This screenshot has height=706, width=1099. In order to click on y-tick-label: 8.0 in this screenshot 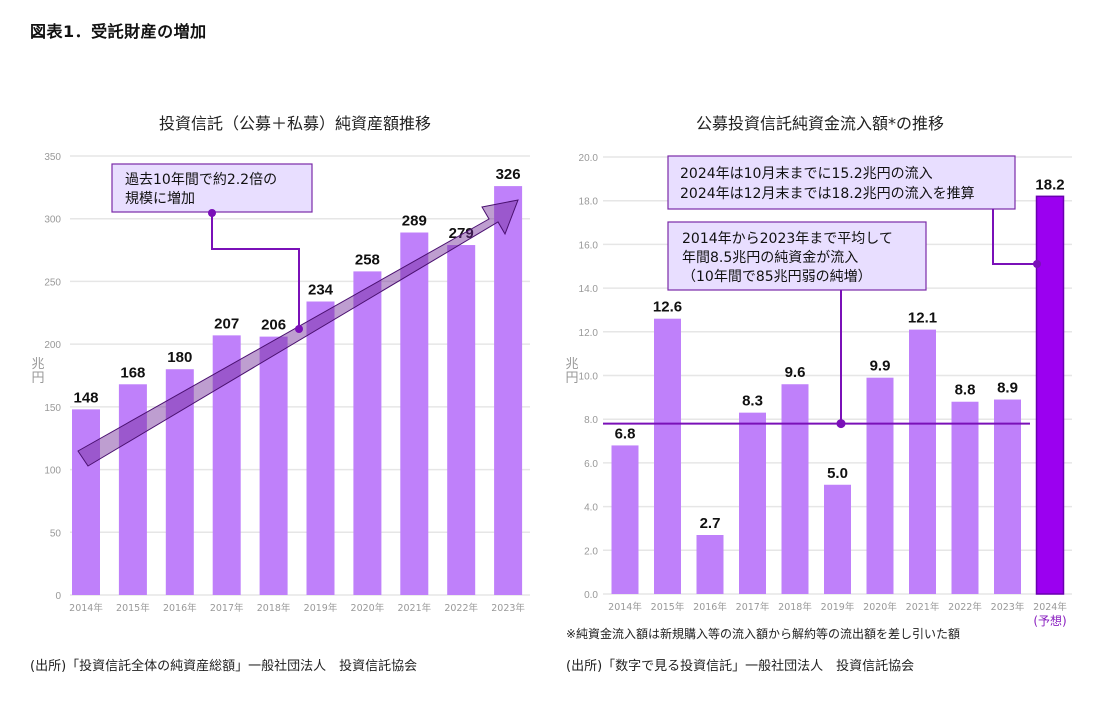, I will do `click(591, 420)`.